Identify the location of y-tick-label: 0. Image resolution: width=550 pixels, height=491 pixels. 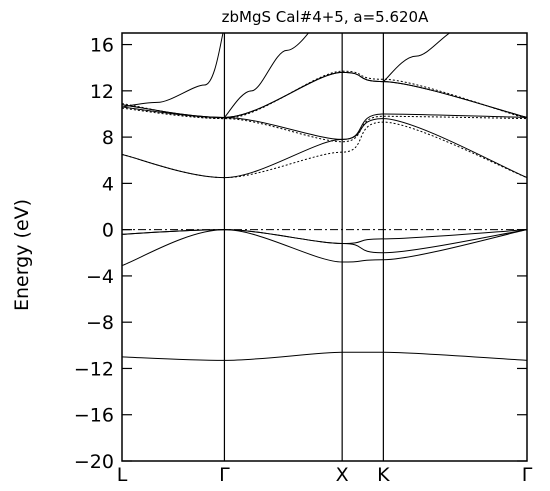
(108, 231).